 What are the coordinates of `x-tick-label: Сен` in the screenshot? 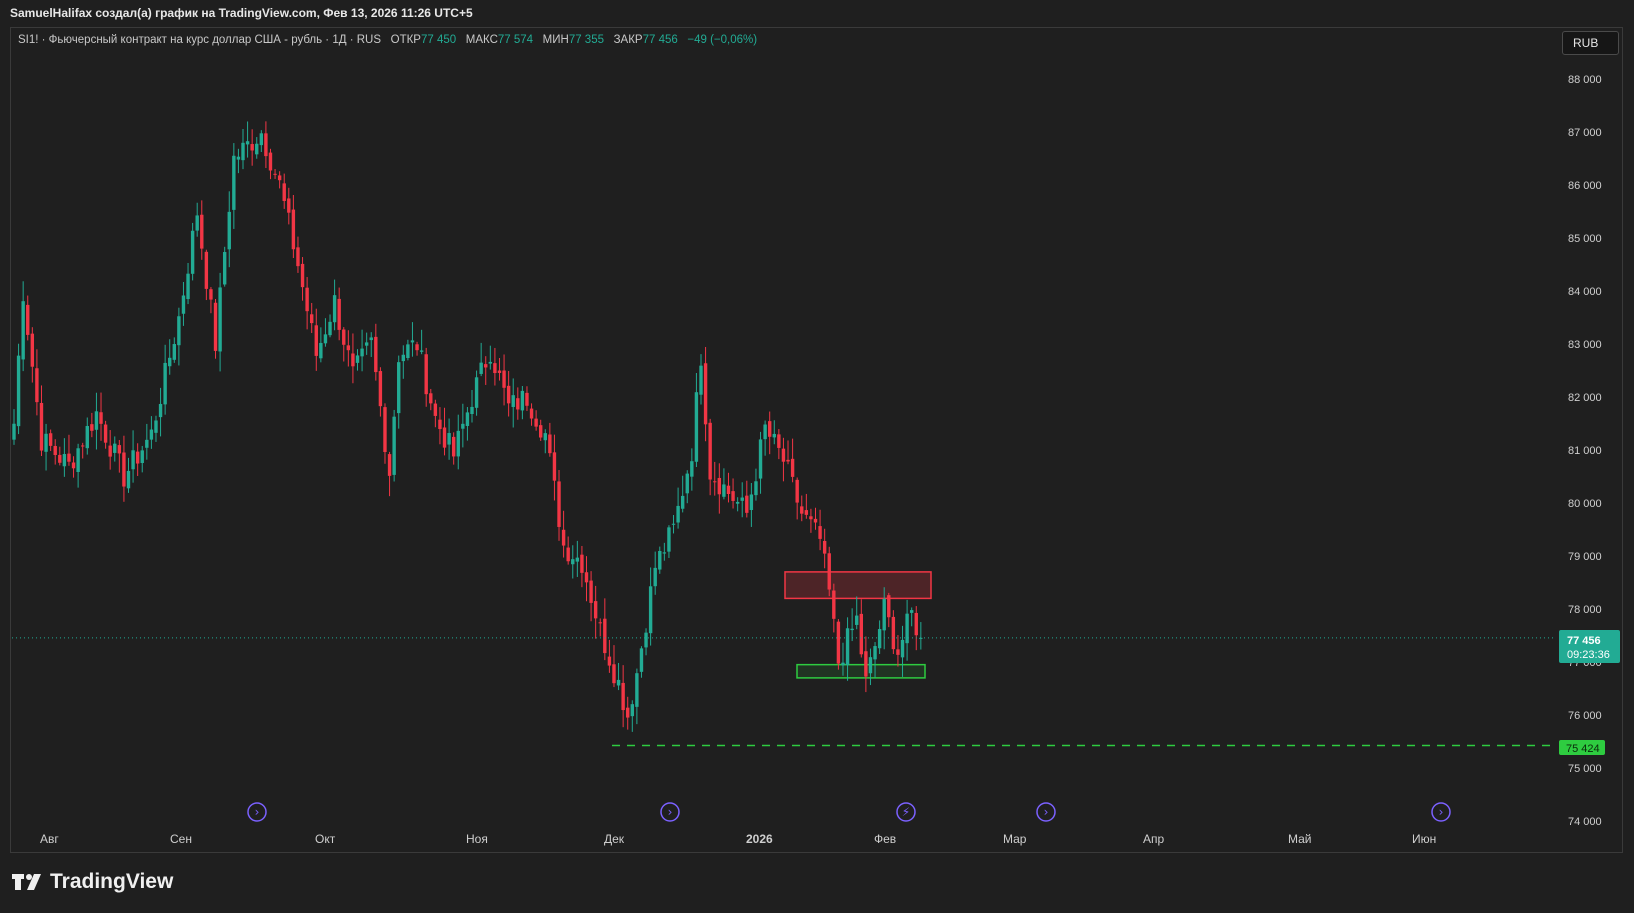 It's located at (181, 839).